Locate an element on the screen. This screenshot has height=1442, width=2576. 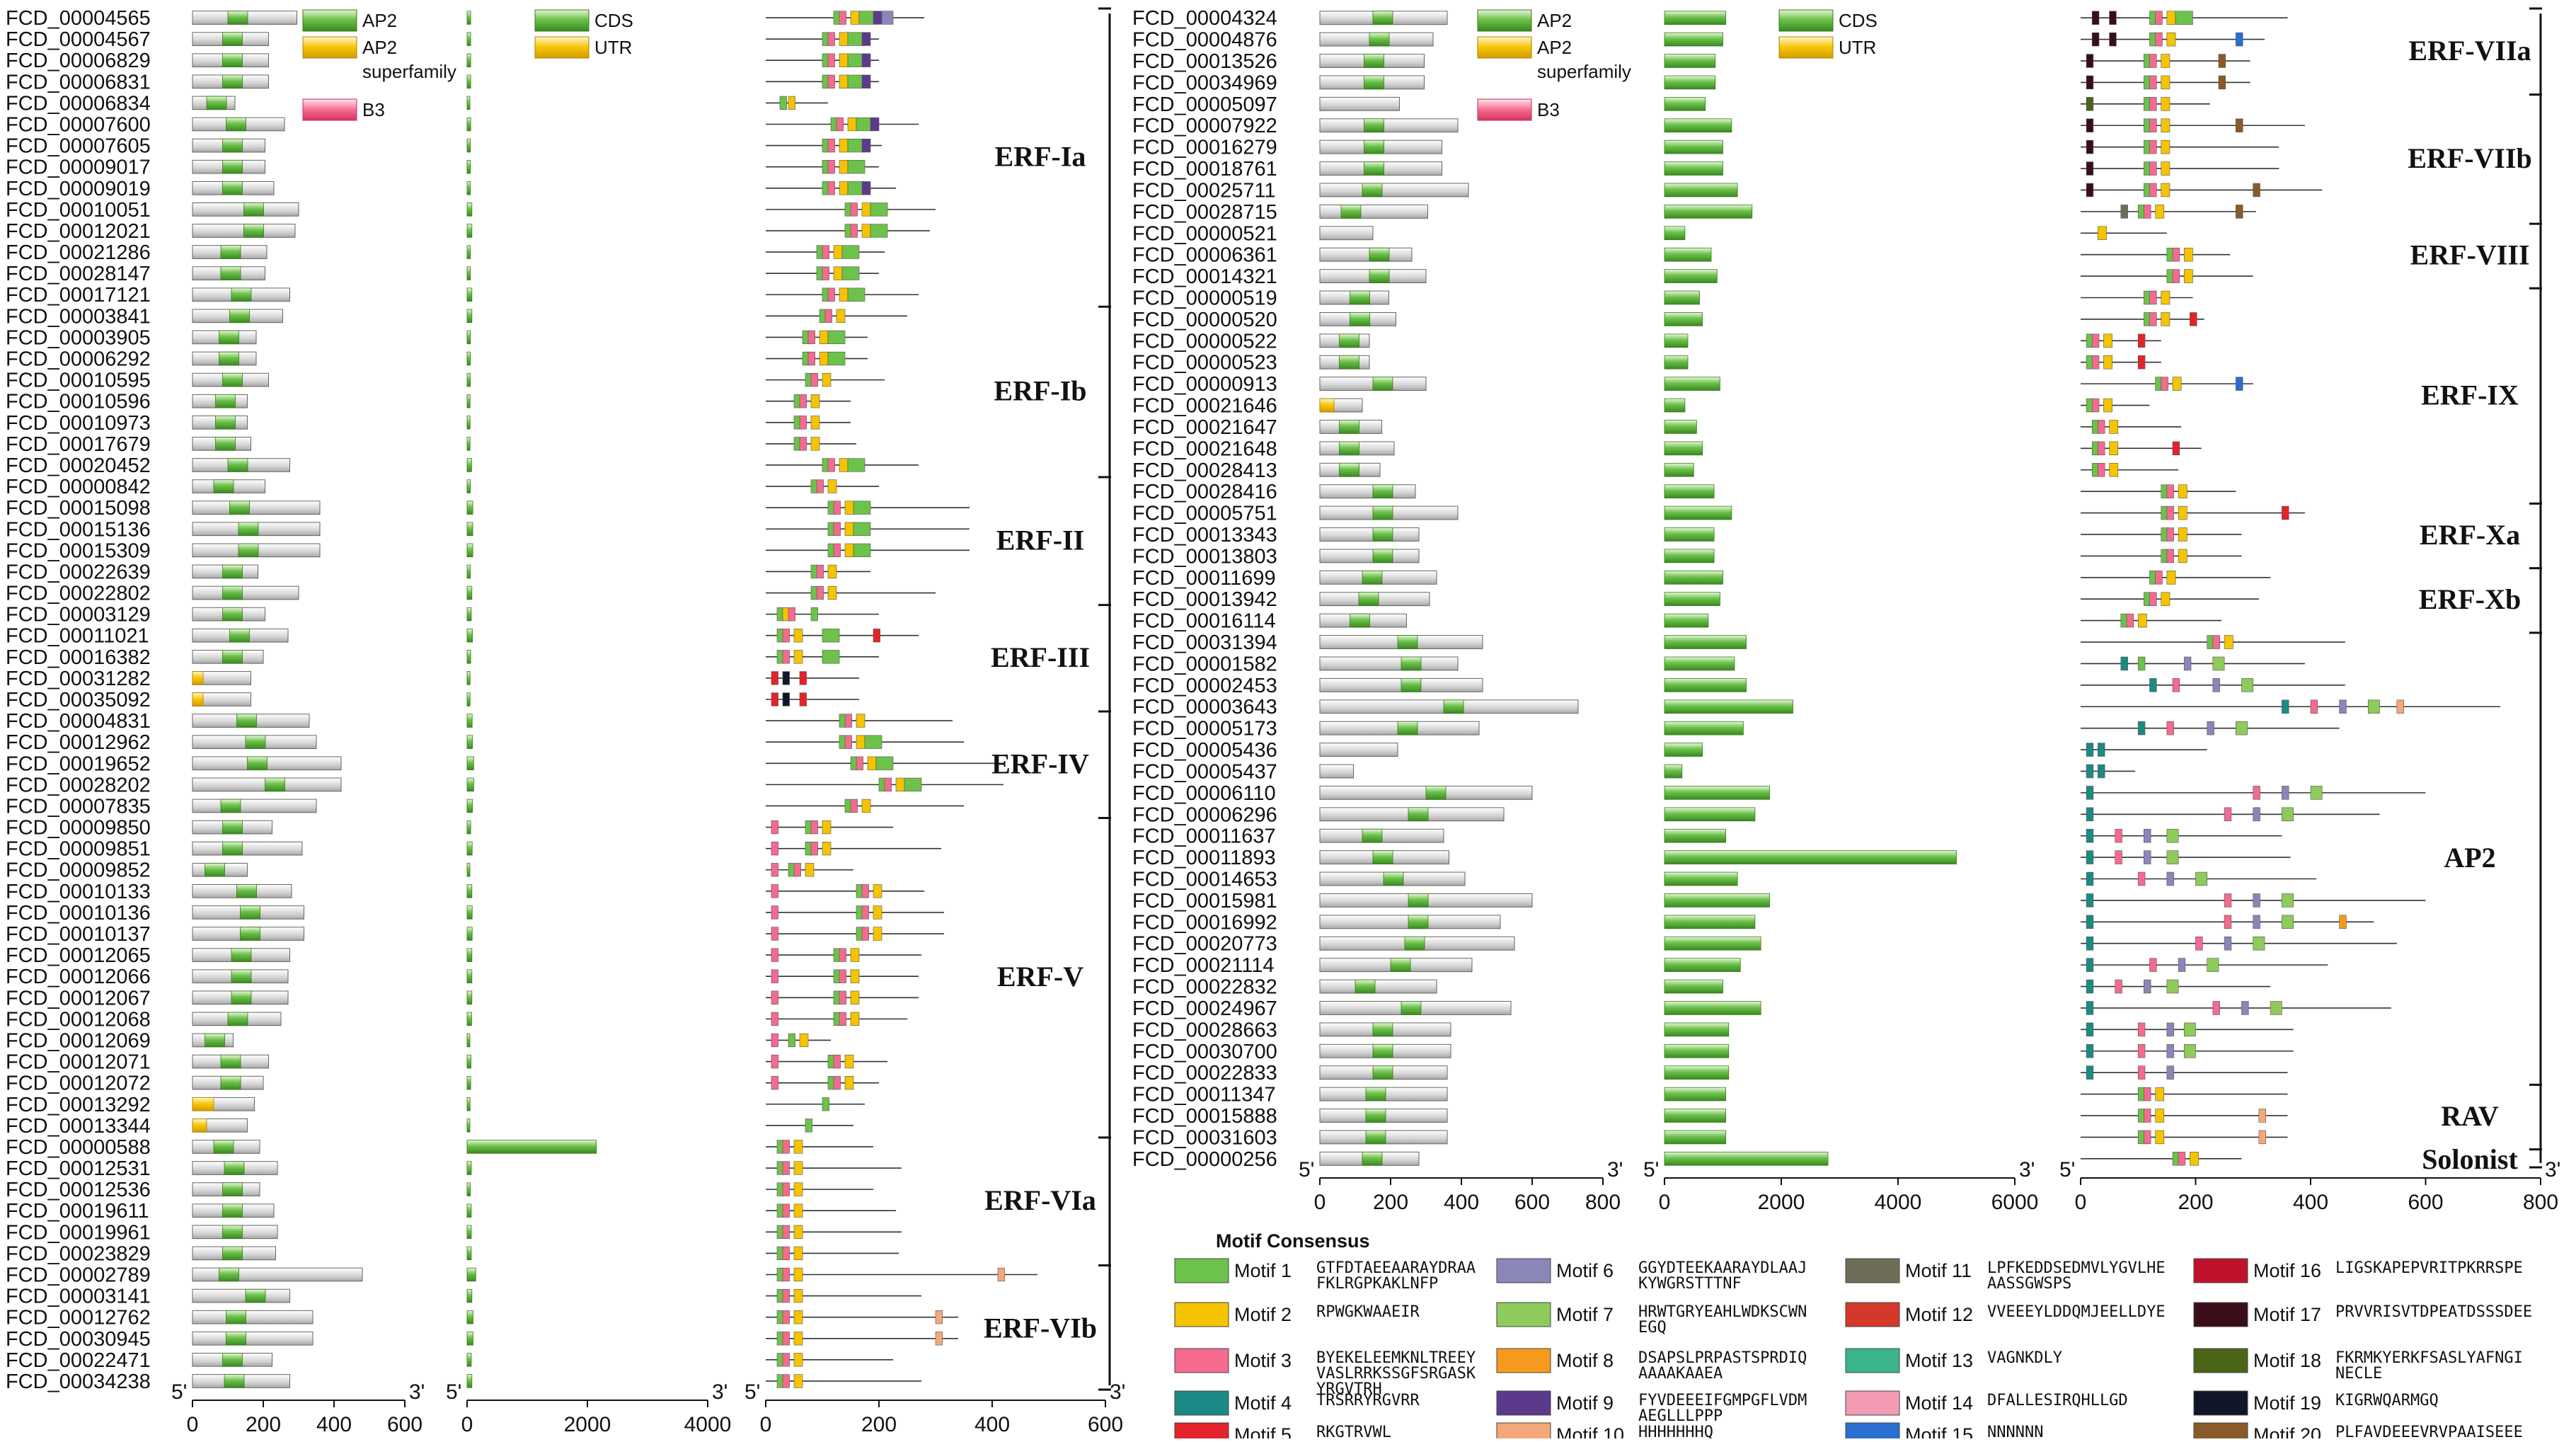
motif-legend-sequence-7: EGQ is located at coordinates (1653, 1328).